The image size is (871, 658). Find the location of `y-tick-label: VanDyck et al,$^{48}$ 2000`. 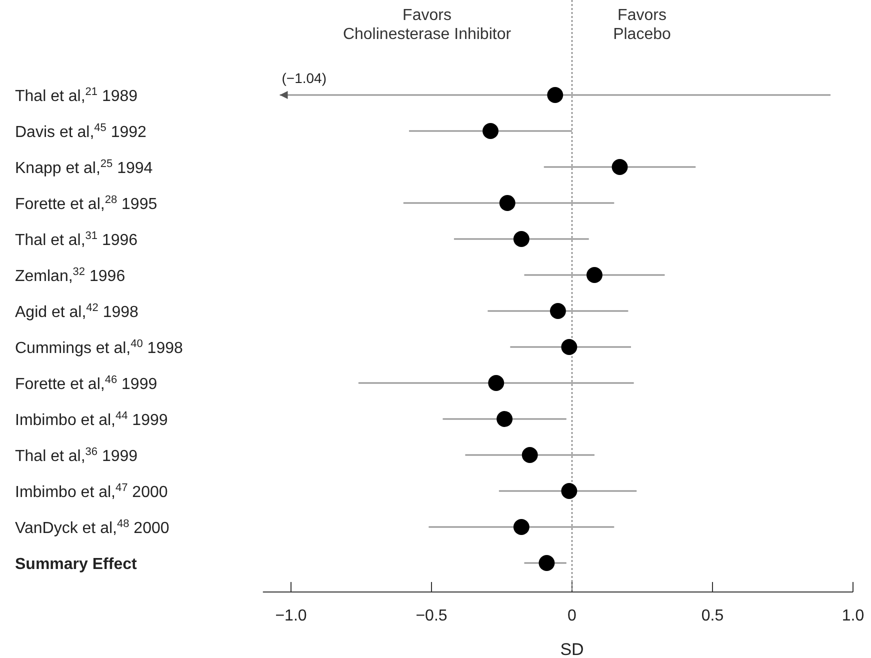

y-tick-label: VanDyck et al,$^{48}$ 2000 is located at coordinates (92, 527).